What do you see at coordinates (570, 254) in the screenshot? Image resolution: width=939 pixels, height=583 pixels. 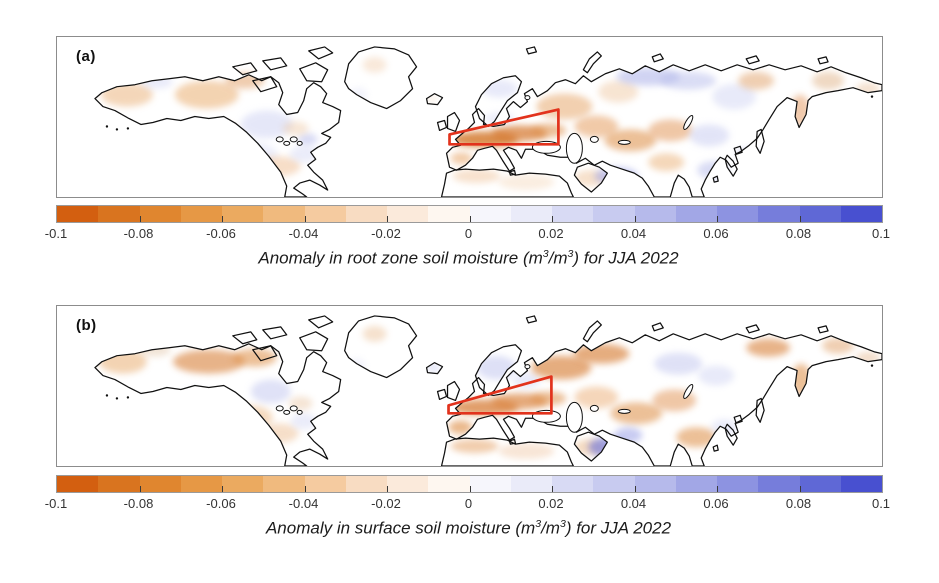 I see `caption-a-sup2: 3` at bounding box center [570, 254].